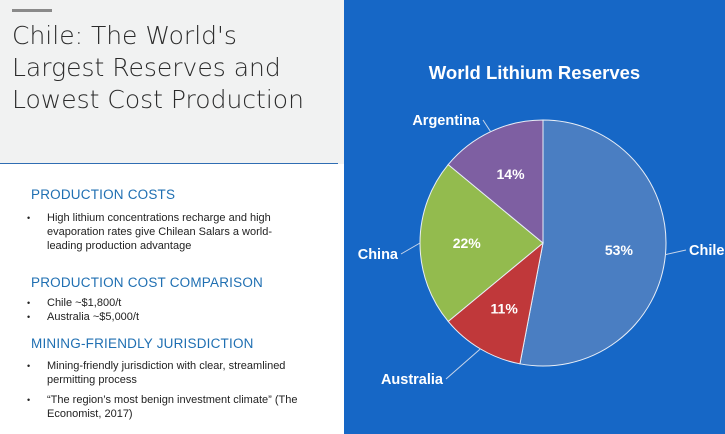 This screenshot has width=725, height=434. I want to click on bullet-text: Chile ~$1,800/t, so click(84, 303).